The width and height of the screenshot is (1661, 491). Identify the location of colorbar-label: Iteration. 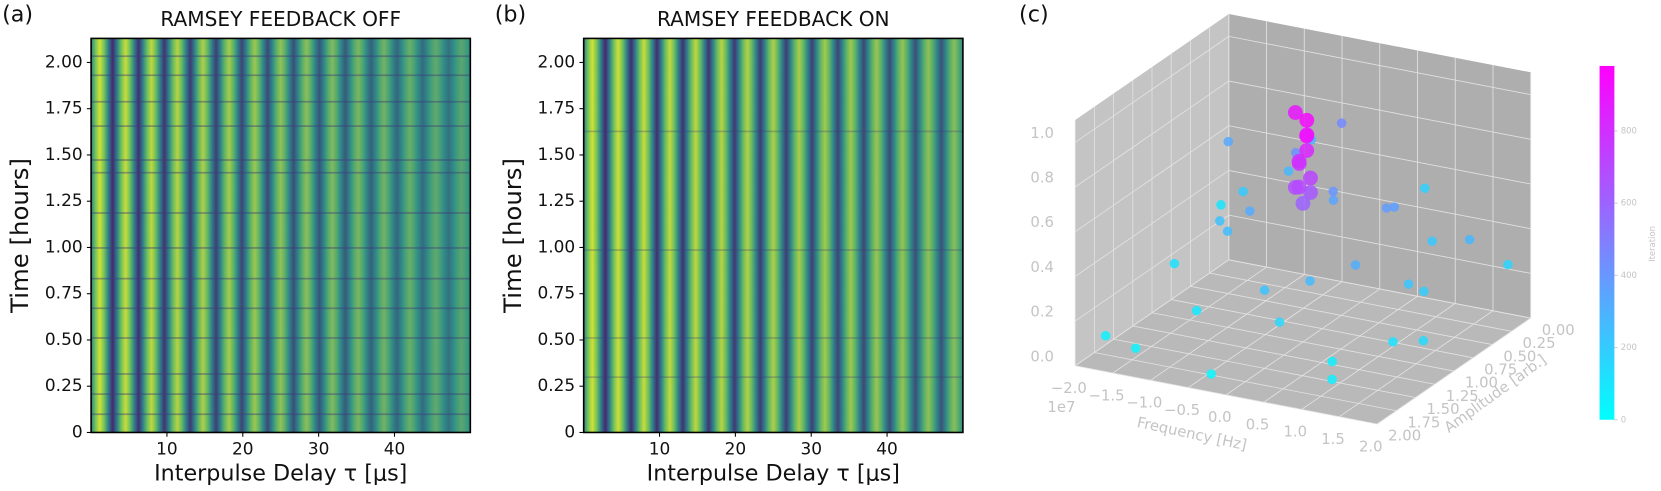
(1652, 244).